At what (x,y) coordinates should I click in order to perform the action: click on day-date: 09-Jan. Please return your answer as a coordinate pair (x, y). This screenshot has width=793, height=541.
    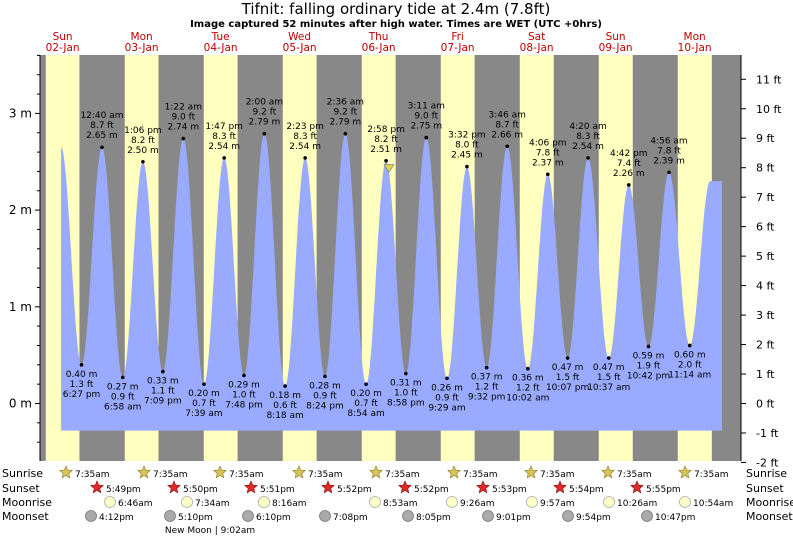
    Looking at the image, I should click on (616, 48).